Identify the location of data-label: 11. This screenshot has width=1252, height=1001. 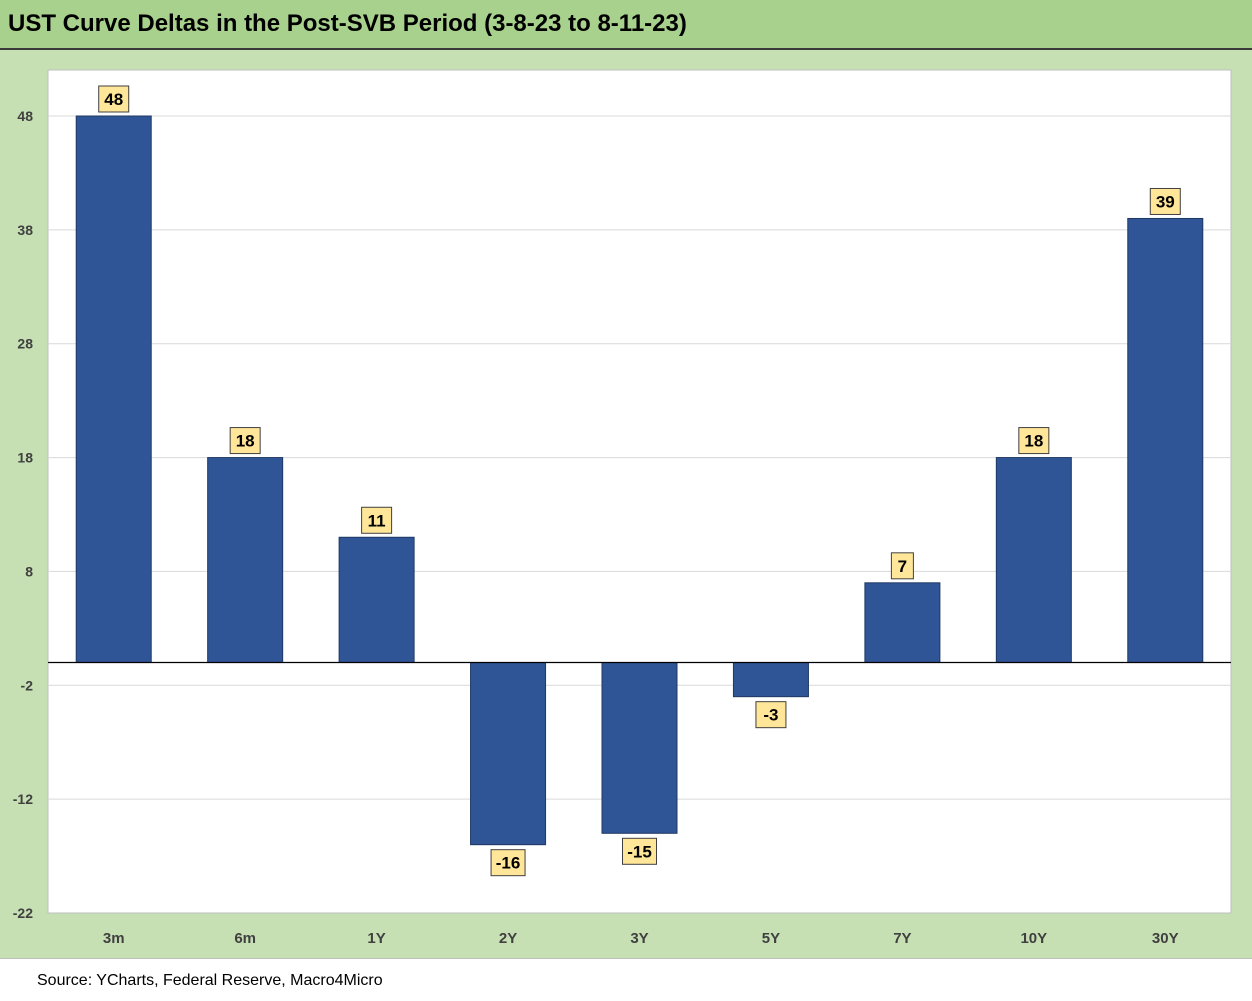
(377, 520).